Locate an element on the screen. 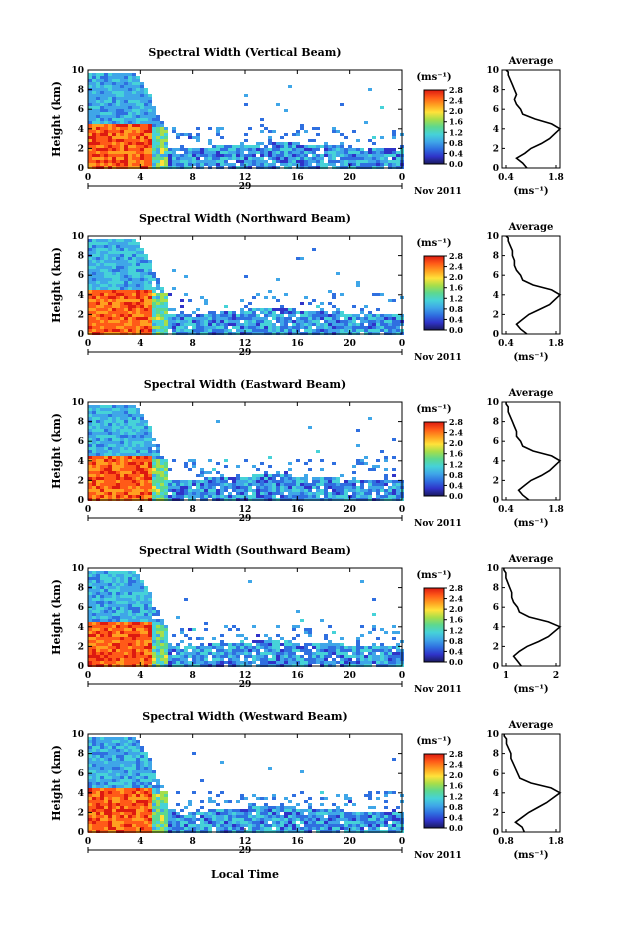 This screenshot has width=623, height=929. average-frame is located at coordinates (531, 119).